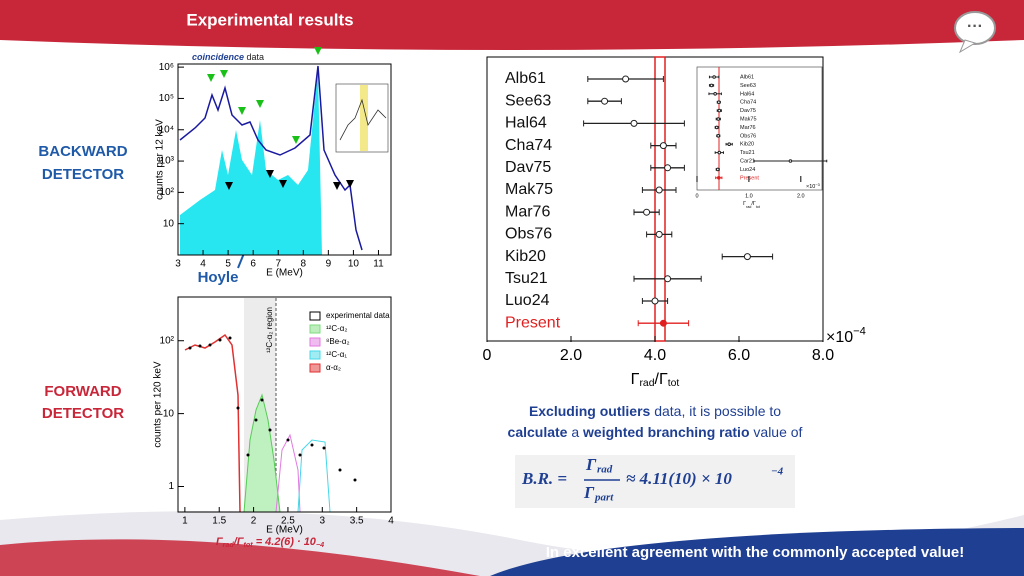  Describe the element at coordinates (83, 174) in the screenshot. I see `label-line: DETECTOR` at that location.